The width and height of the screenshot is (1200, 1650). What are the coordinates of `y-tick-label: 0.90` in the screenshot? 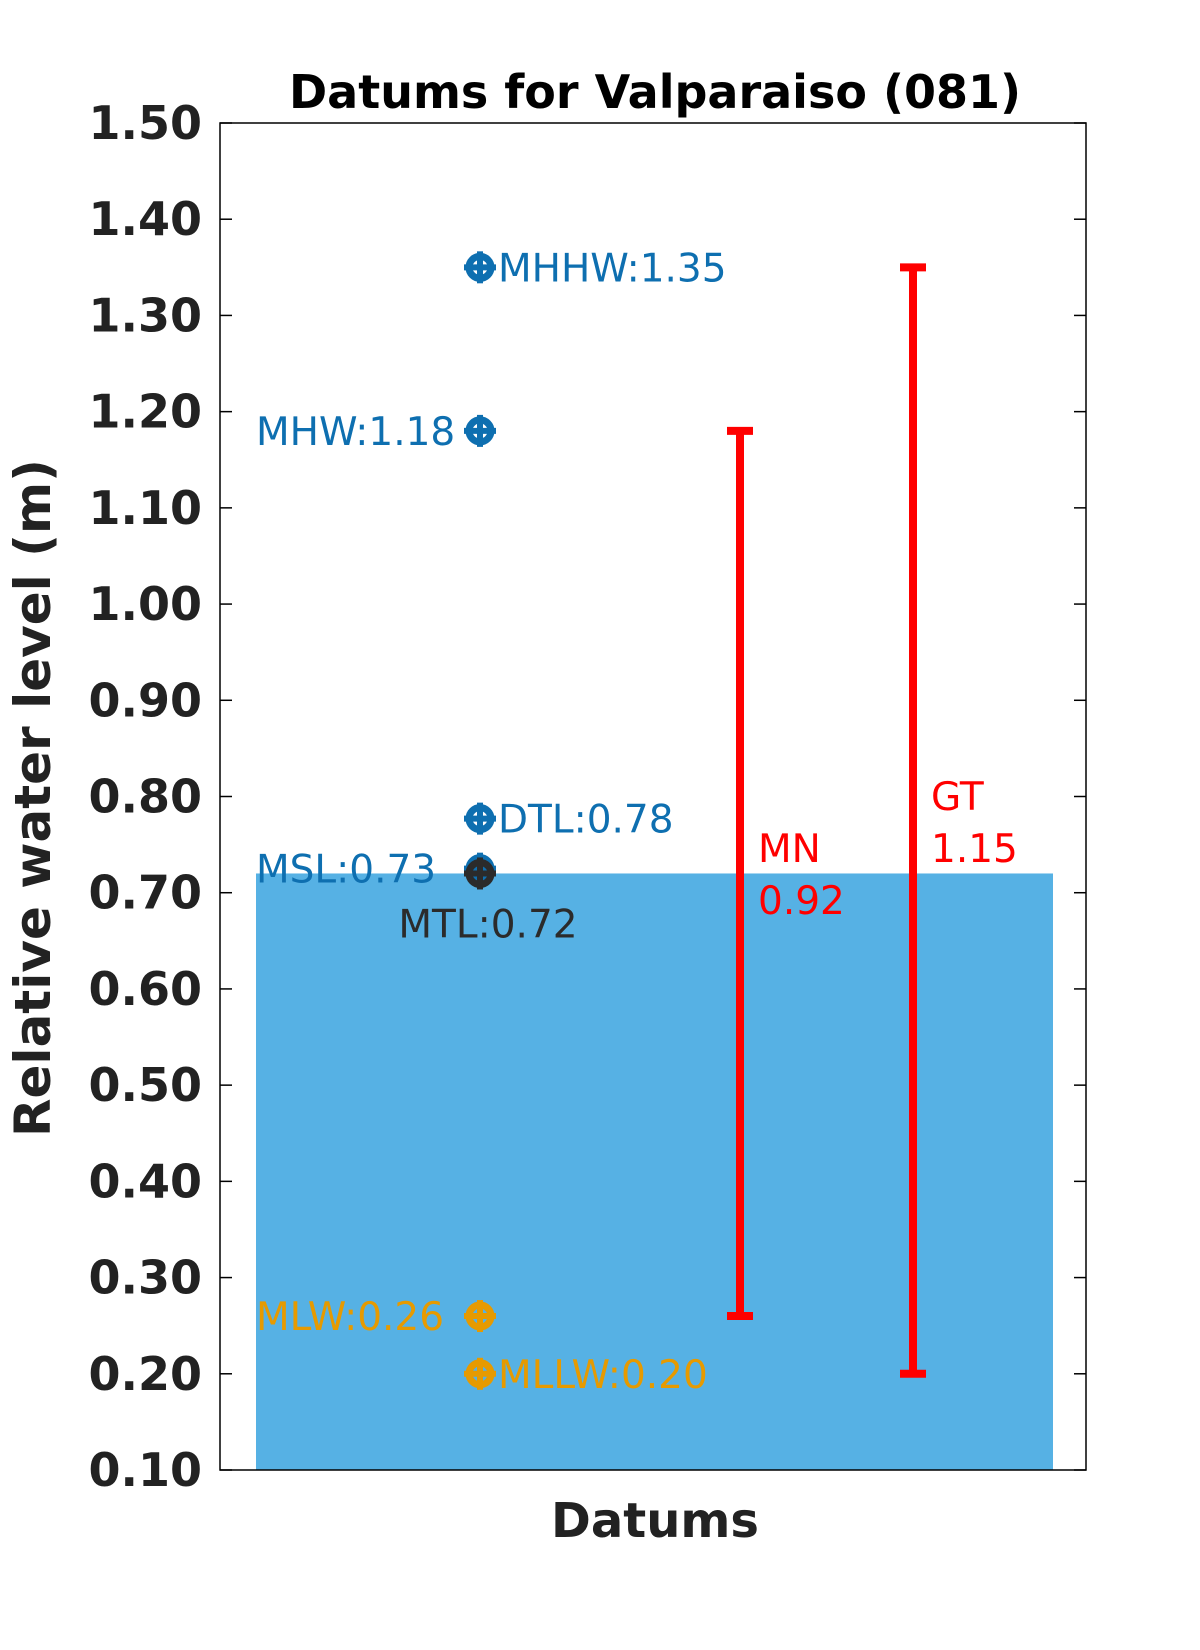 It's located at (146, 700).